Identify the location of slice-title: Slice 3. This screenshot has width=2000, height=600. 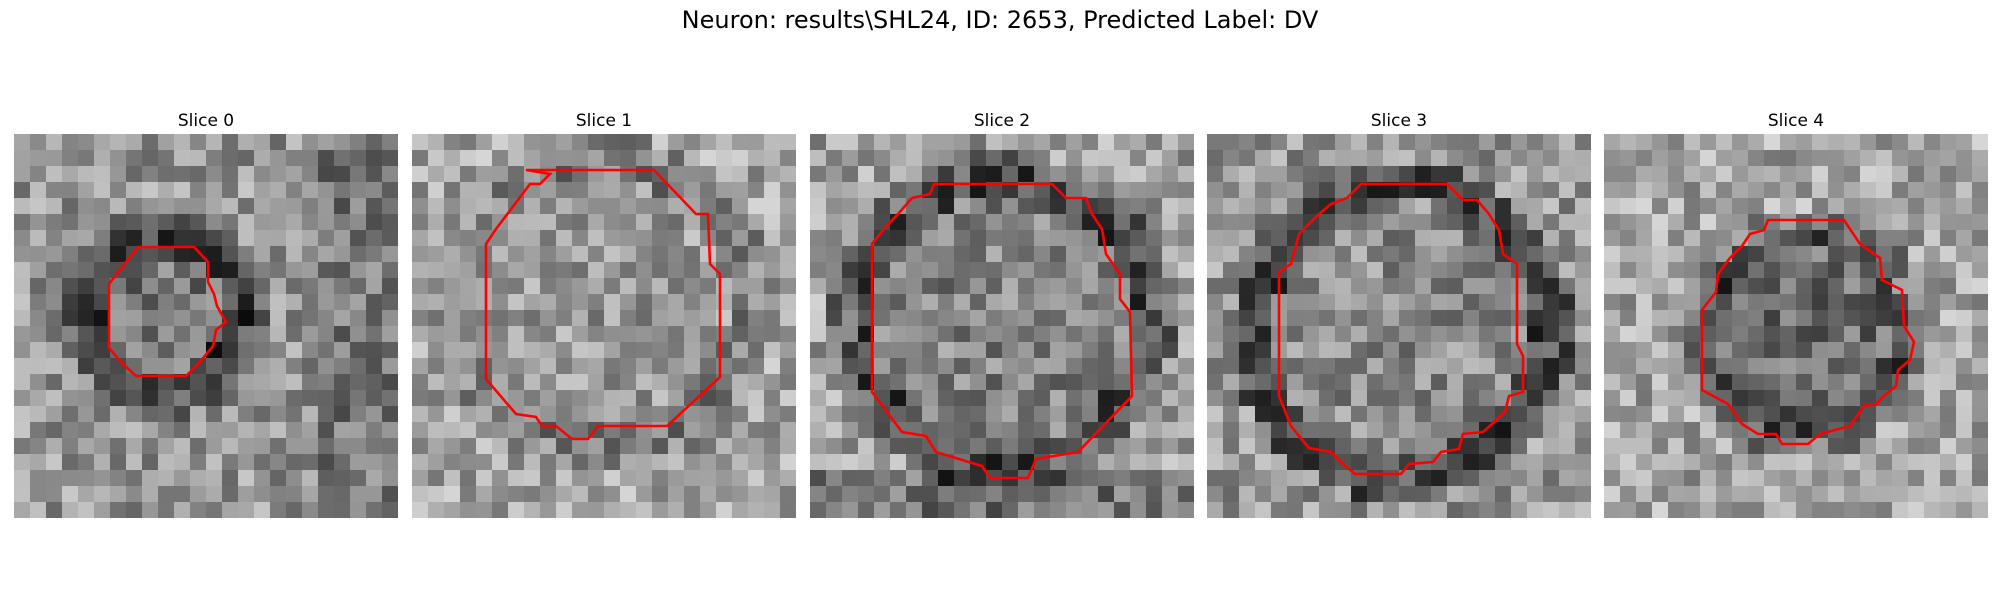
(1399, 121).